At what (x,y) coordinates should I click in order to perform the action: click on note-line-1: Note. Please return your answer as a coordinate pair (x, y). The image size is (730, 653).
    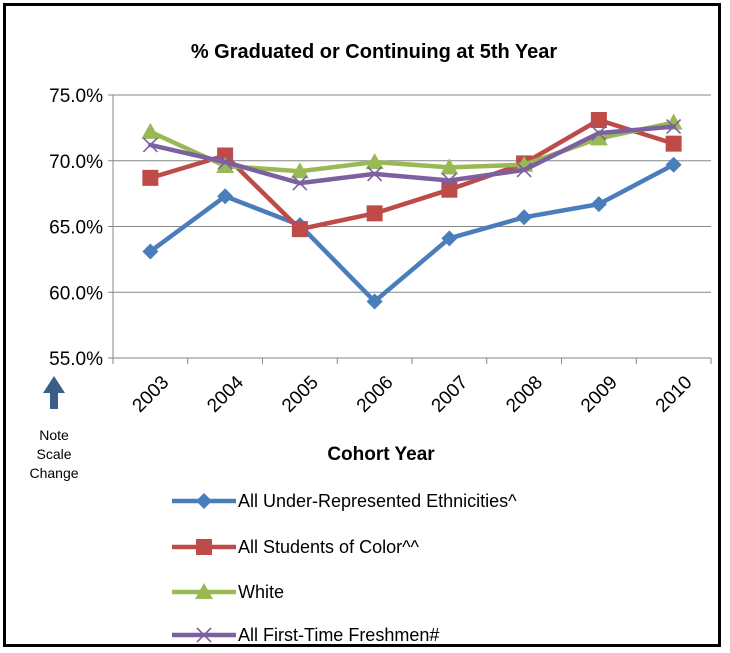
    Looking at the image, I should click on (54, 435).